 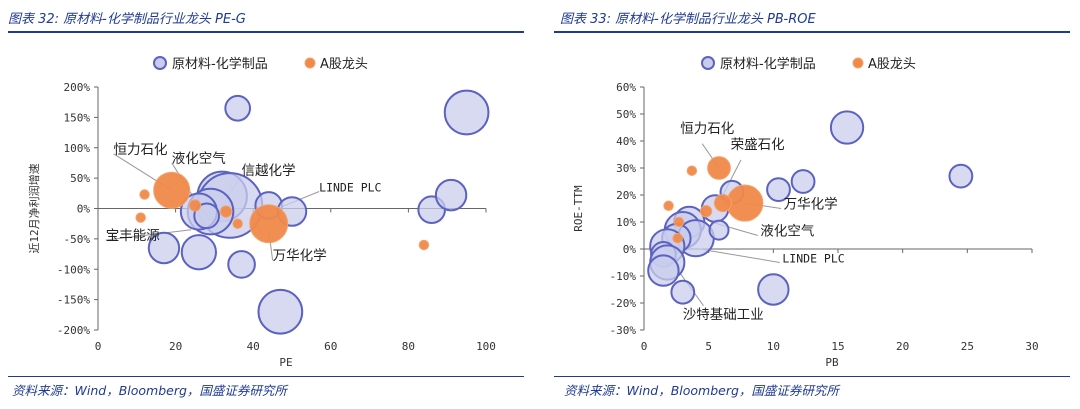 What do you see at coordinates (967, 346) in the screenshot?
I see `x-tick-label: 25` at bounding box center [967, 346].